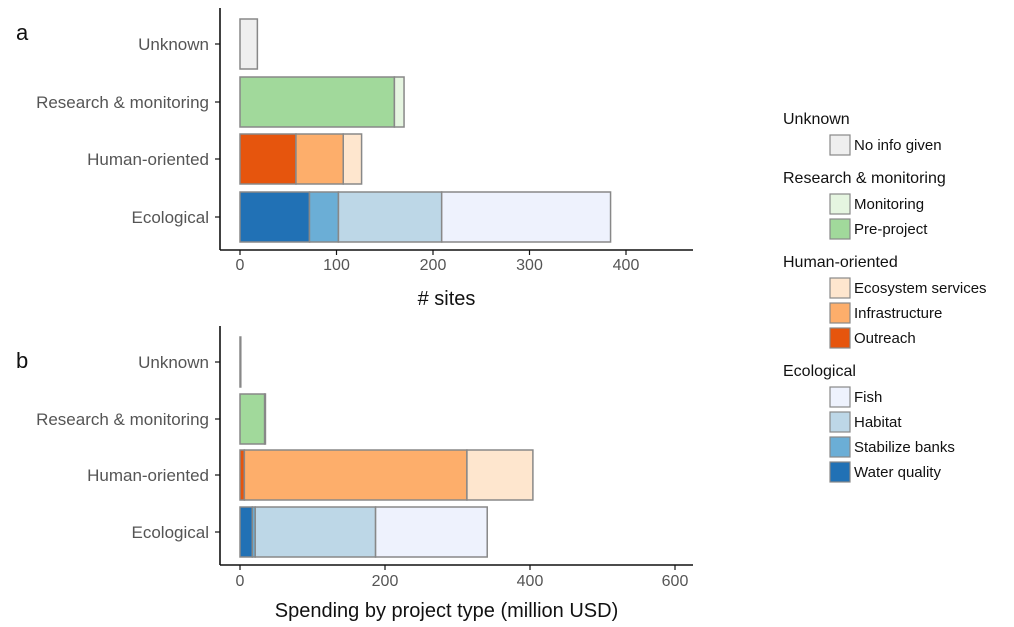 The width and height of the screenshot is (1014, 627). What do you see at coordinates (500, 475) in the screenshot?
I see `panel-b-bar-human-oriented-ecosystem-services` at bounding box center [500, 475].